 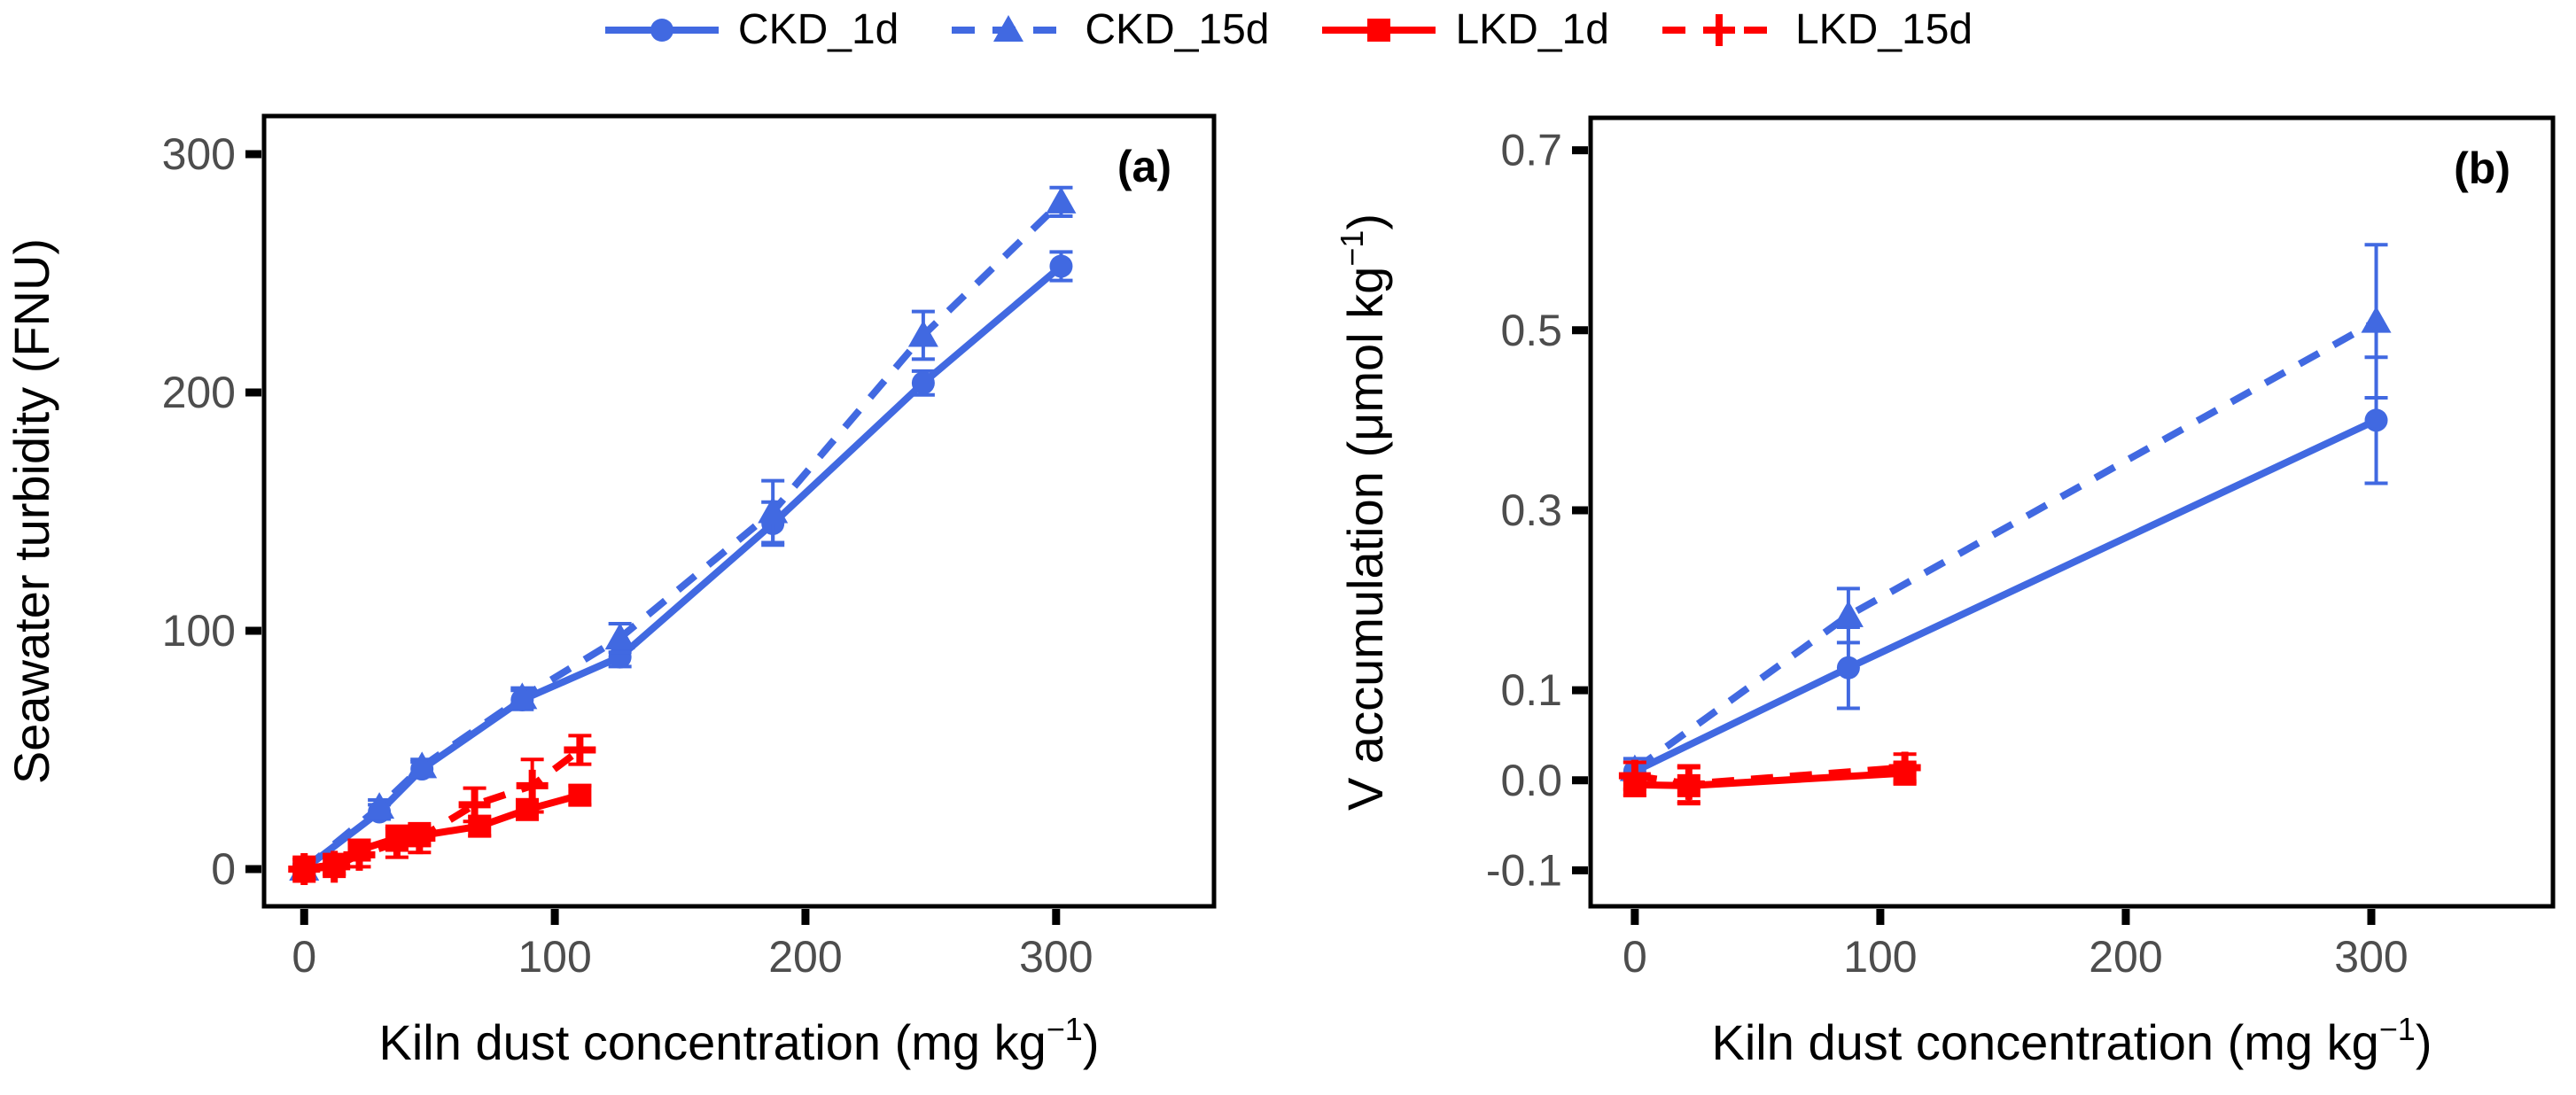 I want to click on x-axis-title-b: Kiln dust concentration (mg kg−1), so click(x=2072, y=1040).